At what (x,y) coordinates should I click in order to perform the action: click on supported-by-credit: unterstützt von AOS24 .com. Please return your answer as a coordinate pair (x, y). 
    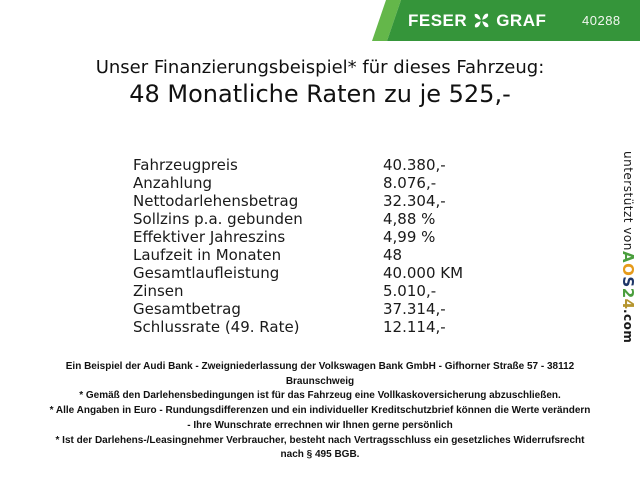
    Looking at the image, I should click on (628, 247).